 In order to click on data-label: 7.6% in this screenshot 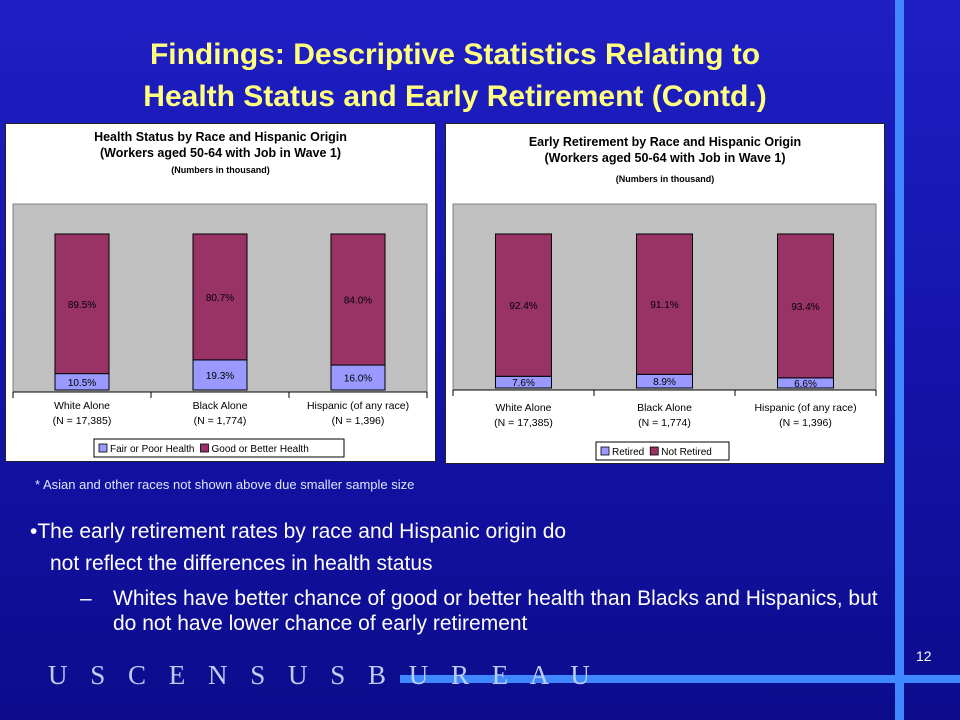, I will do `click(523, 383)`.